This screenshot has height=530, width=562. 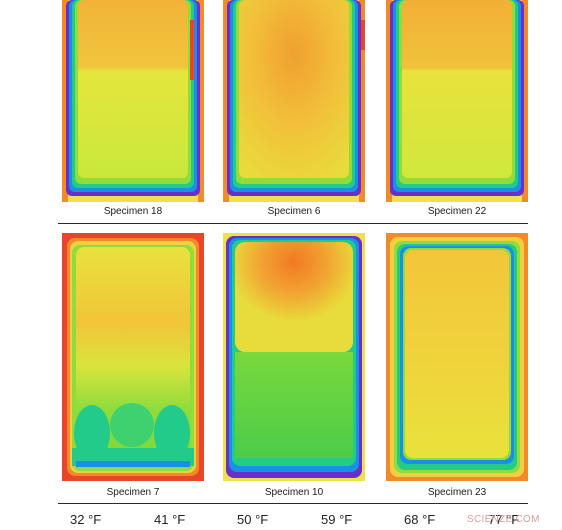 I want to click on temp-label-68: 68 °F, so click(x=420, y=519).